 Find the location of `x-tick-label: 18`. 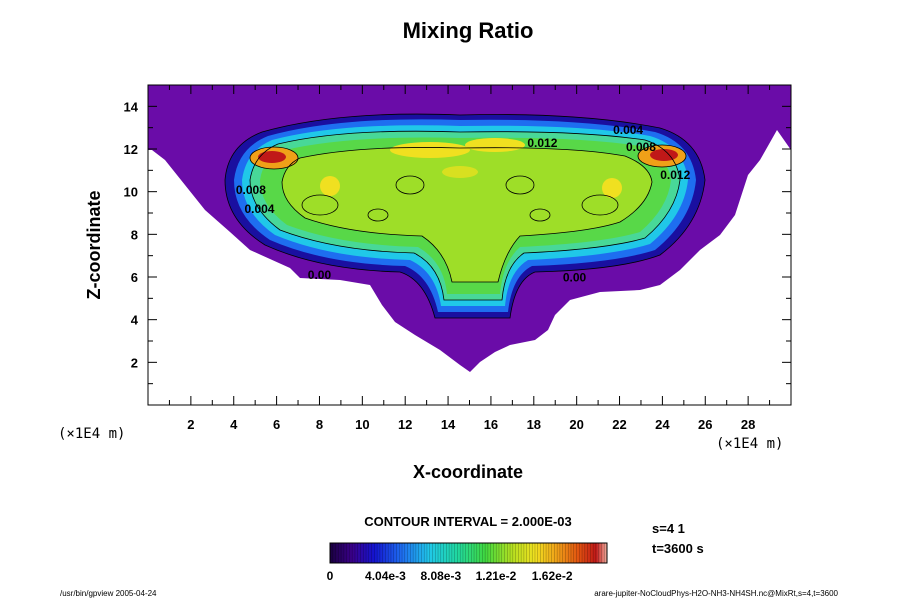

x-tick-label: 18 is located at coordinates (534, 424).